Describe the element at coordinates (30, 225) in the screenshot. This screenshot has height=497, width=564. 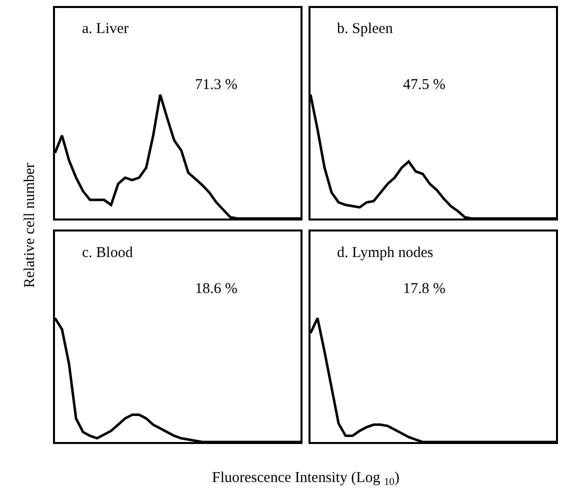
I see `y-axis-title: Relative cell number` at that location.